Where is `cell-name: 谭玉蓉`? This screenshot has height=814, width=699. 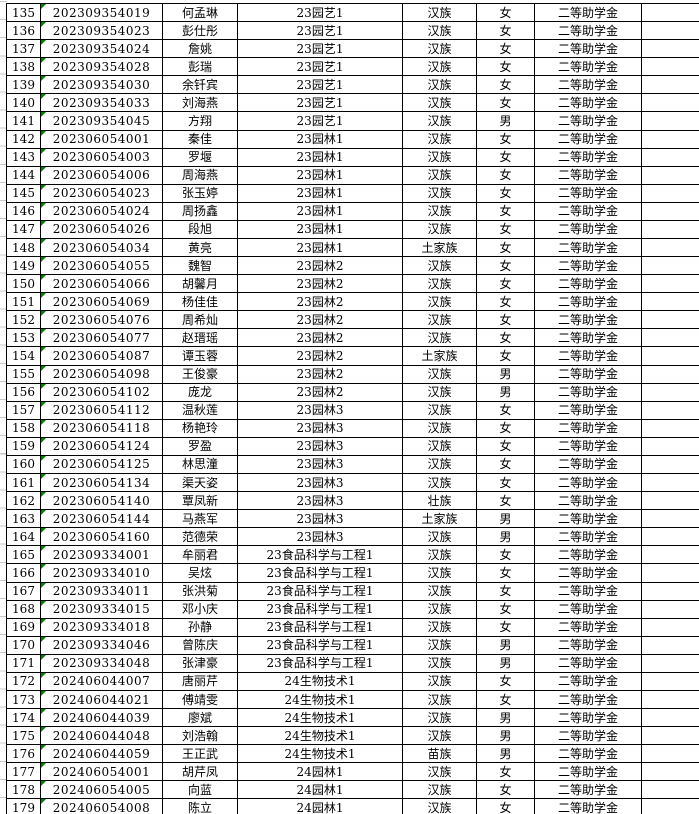
cell-name: 谭玉蓉 is located at coordinates (200, 356).